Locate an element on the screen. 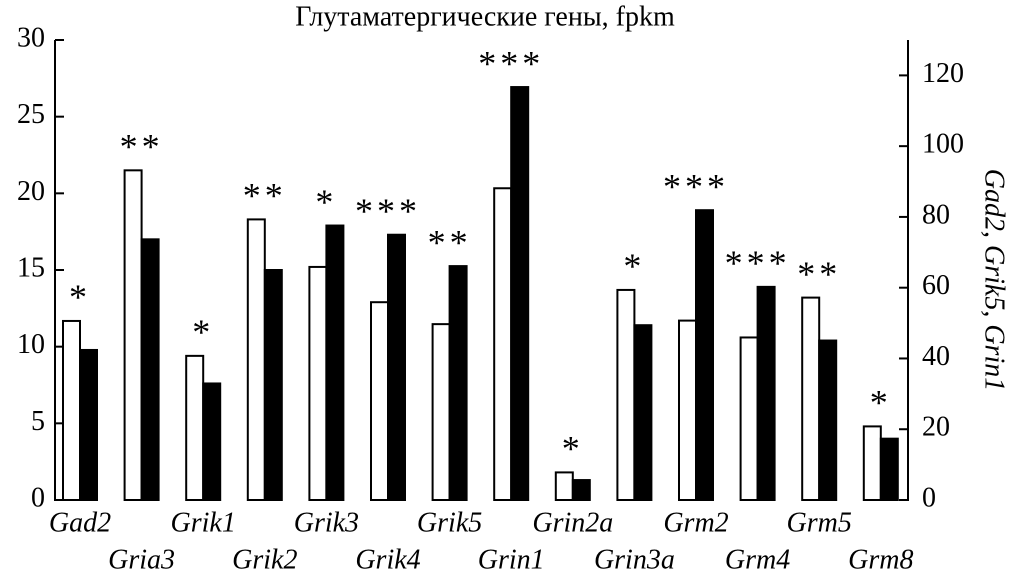  x-tick-label: Grik3 is located at coordinates (326, 522).